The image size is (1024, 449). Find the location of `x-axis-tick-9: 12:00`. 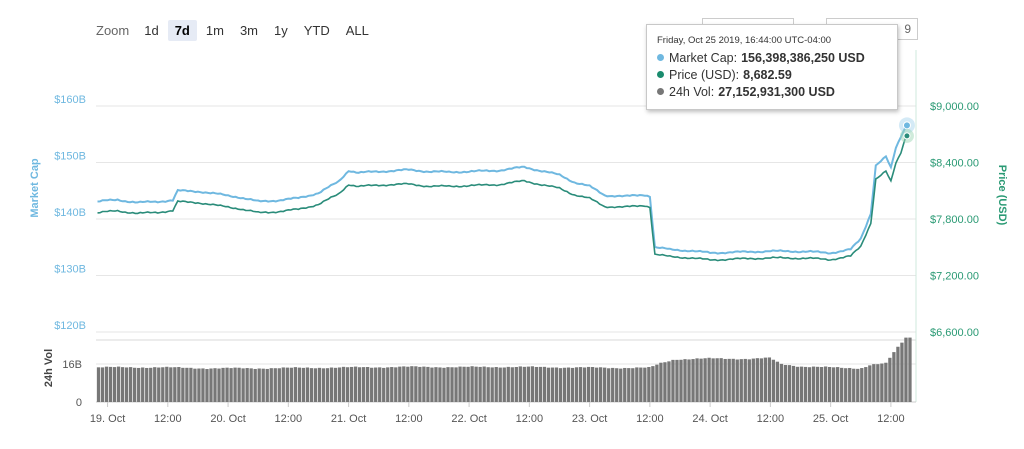

x-axis-tick-9: 12:00 is located at coordinates (650, 419).